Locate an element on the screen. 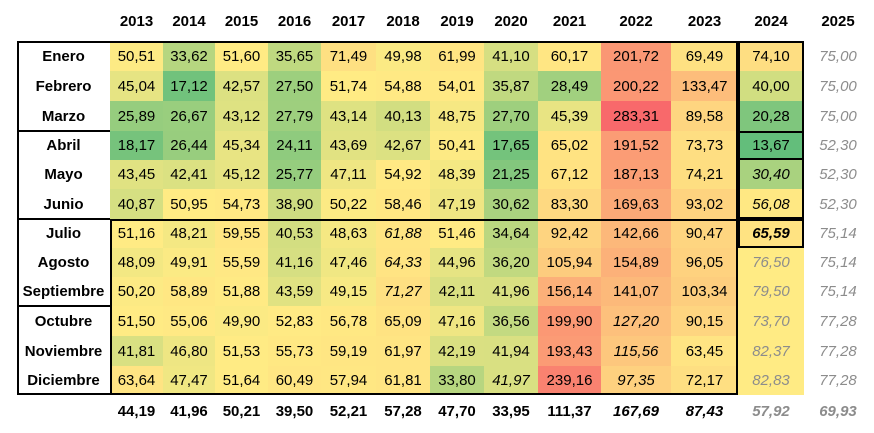 This screenshot has width=874, height=433. table-cell: 49,90 is located at coordinates (241, 321).